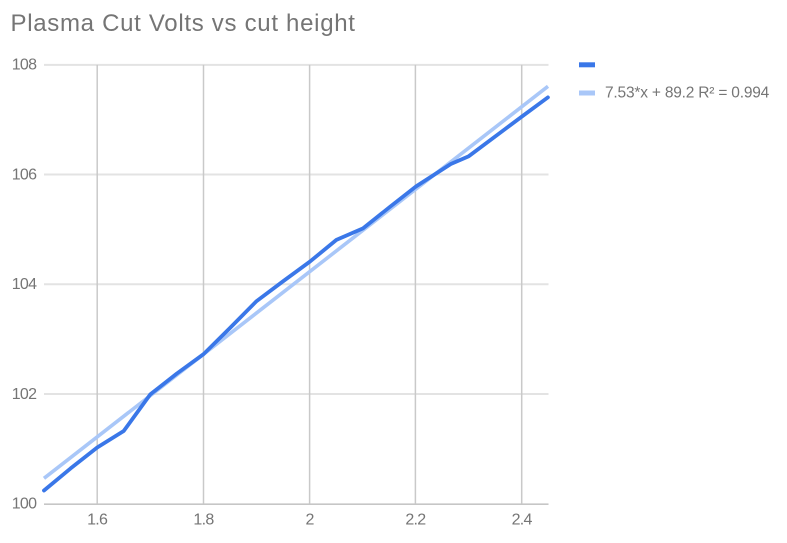 This screenshot has width=787, height=543. Describe the element at coordinates (309, 520) in the screenshot. I see `svg-text: 2` at that location.